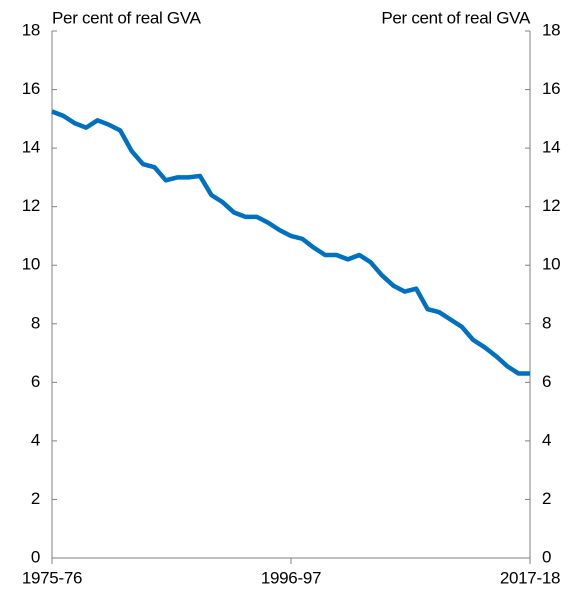 The image size is (574, 592). Describe the element at coordinates (551, 264) in the screenshot. I see `y2-tick-label: 10` at that location.